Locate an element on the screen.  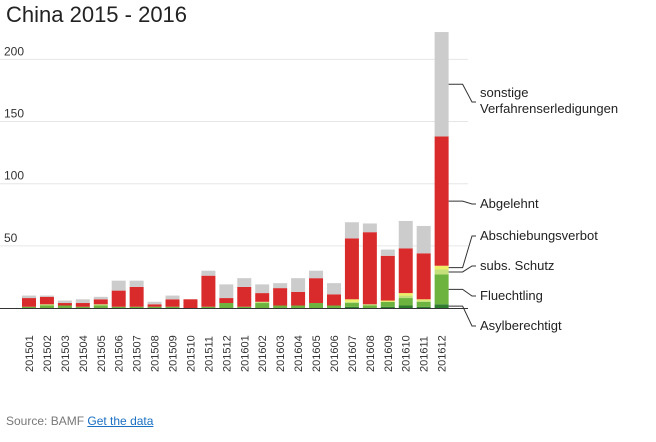
x-tick-label-201512: 201512 is located at coordinates (227, 353).